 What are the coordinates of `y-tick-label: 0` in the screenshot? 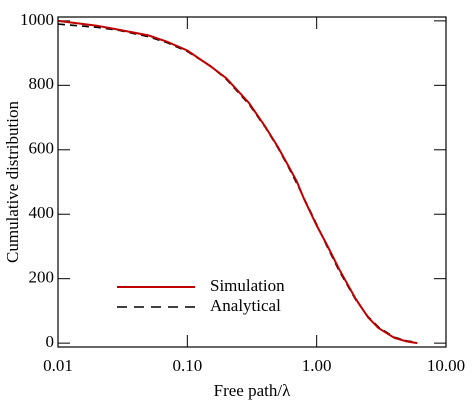 It's located at (50, 341).